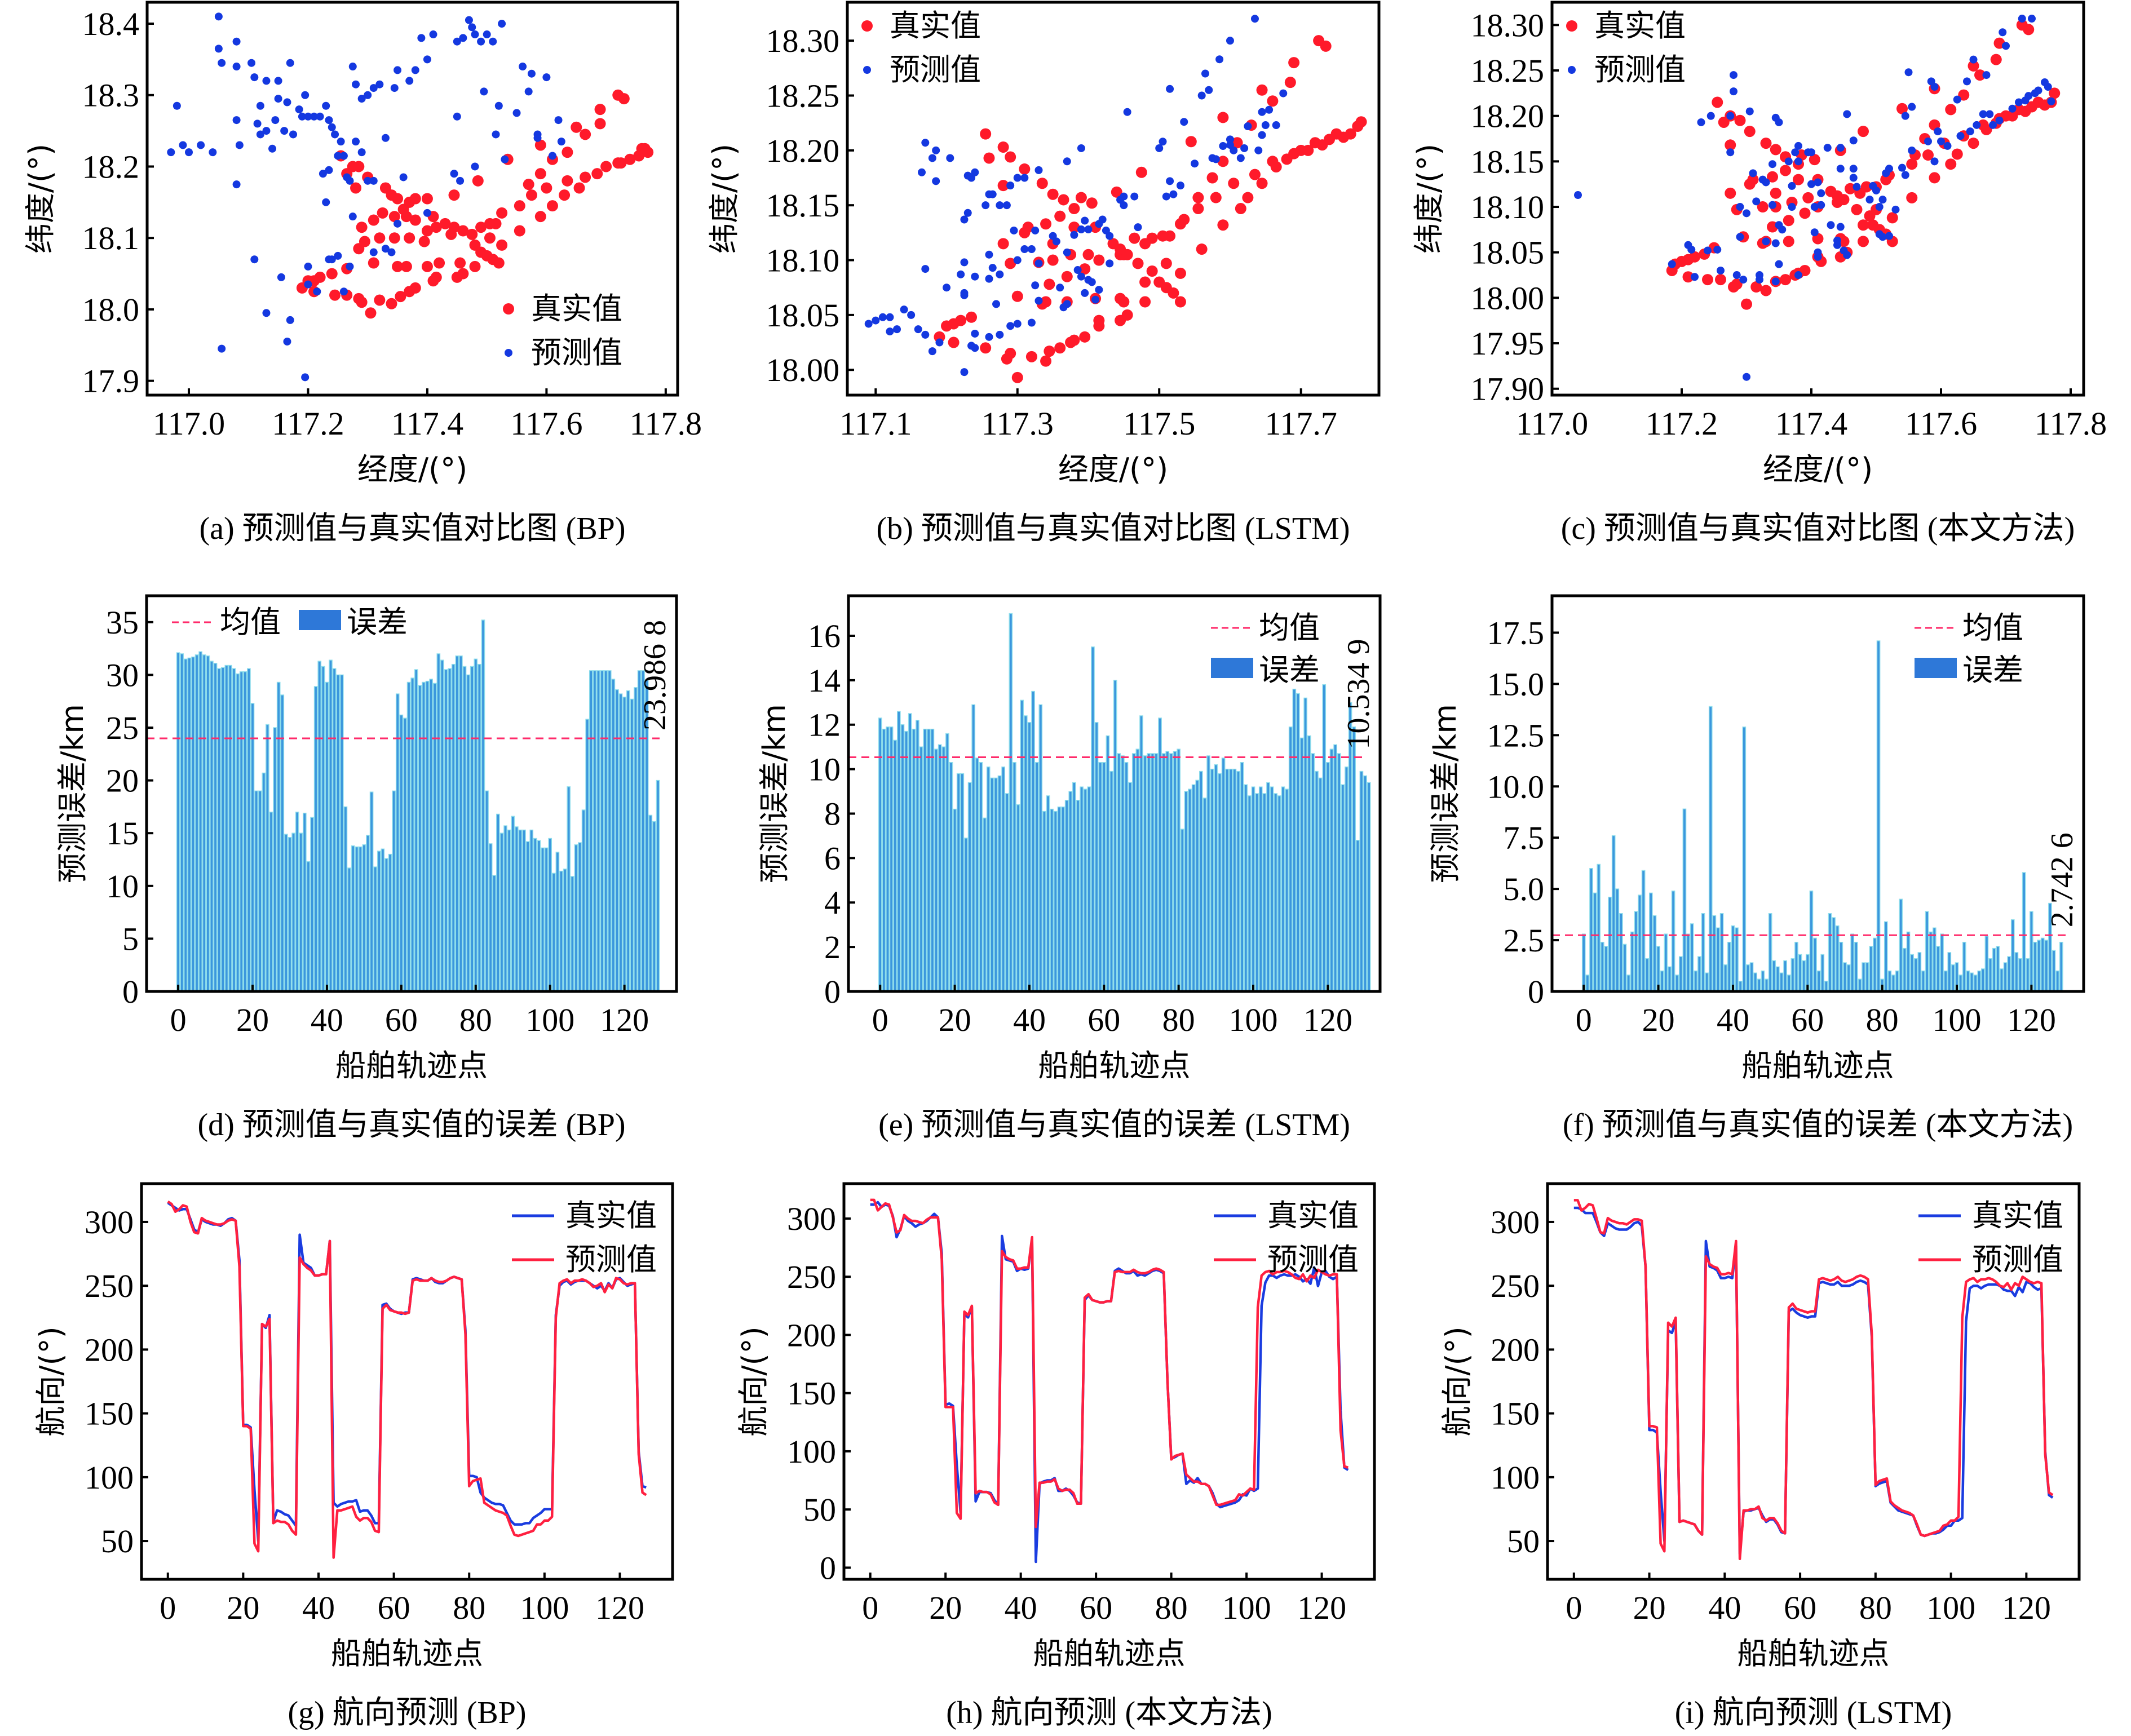 The width and height of the screenshot is (2131, 1736). Describe the element at coordinates (41, 199) in the screenshot. I see `y-axis-title: 纬度/(°)` at that location.